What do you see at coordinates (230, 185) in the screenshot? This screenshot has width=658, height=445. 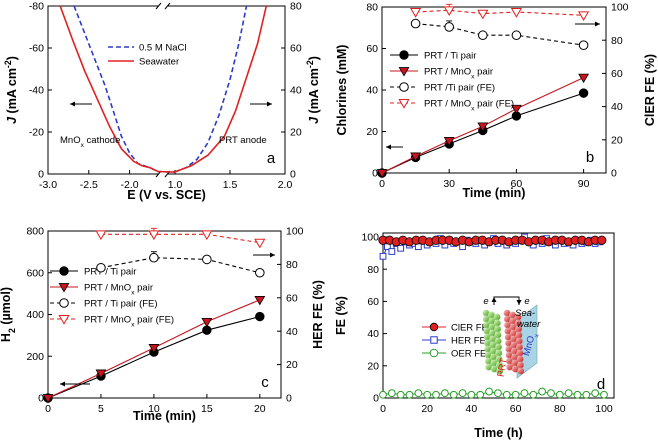 I see `x-tick-label: 1.5` at bounding box center [230, 185].